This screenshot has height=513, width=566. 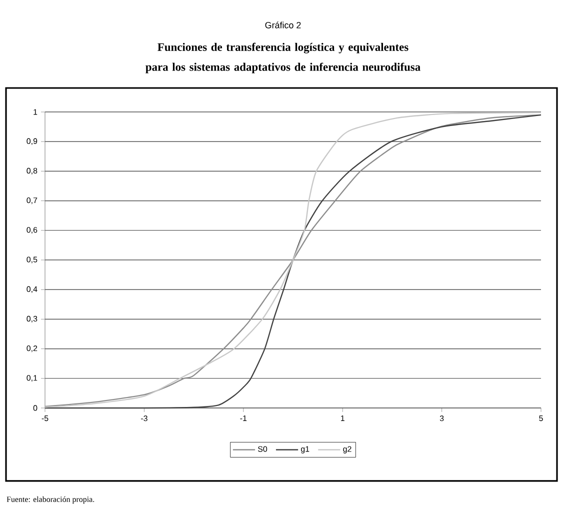 What do you see at coordinates (283, 58) in the screenshot?
I see `chart-subtitle: Funciones de transferencia logística y equivalentes para los sistemas adaptativos de inferencia neurodifusa` at bounding box center [283, 58].